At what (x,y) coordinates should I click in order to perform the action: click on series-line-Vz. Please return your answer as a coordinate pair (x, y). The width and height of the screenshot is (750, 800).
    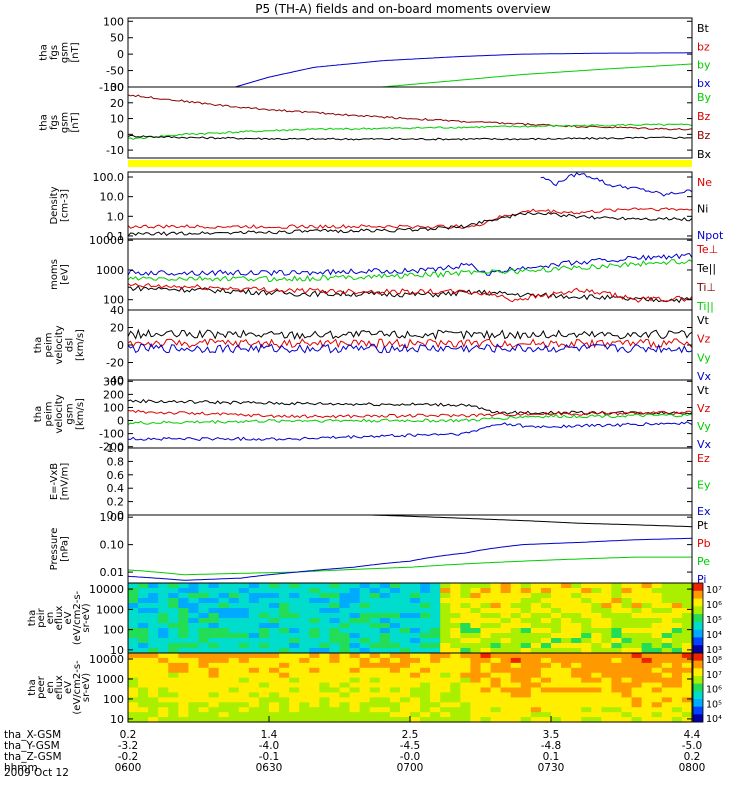
    Looking at the image, I should click on (410, 414).